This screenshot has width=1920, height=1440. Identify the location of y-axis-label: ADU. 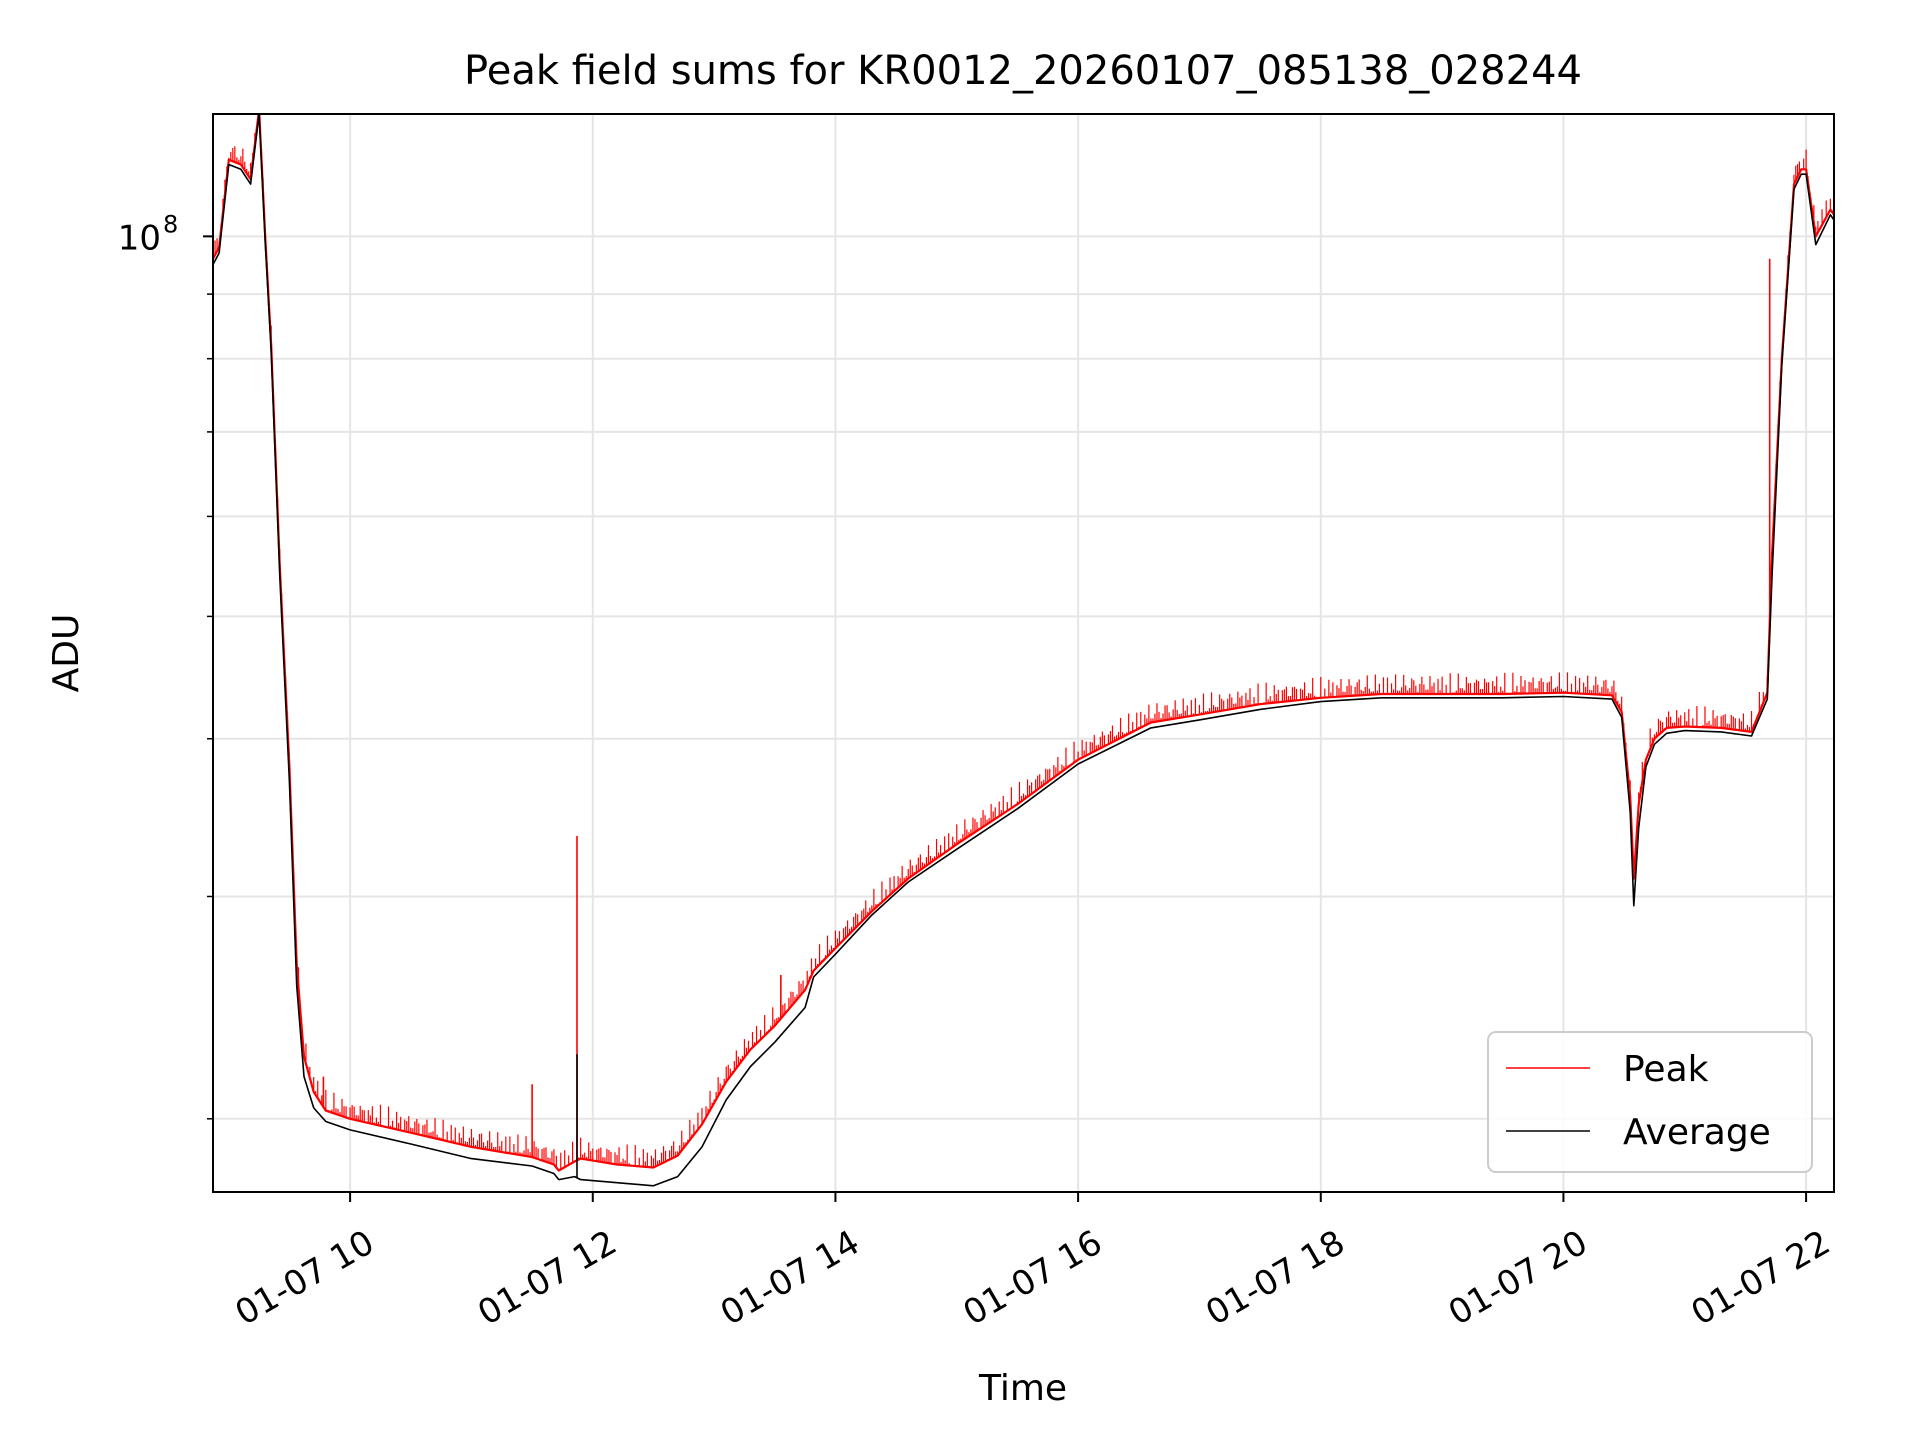
(66, 653).